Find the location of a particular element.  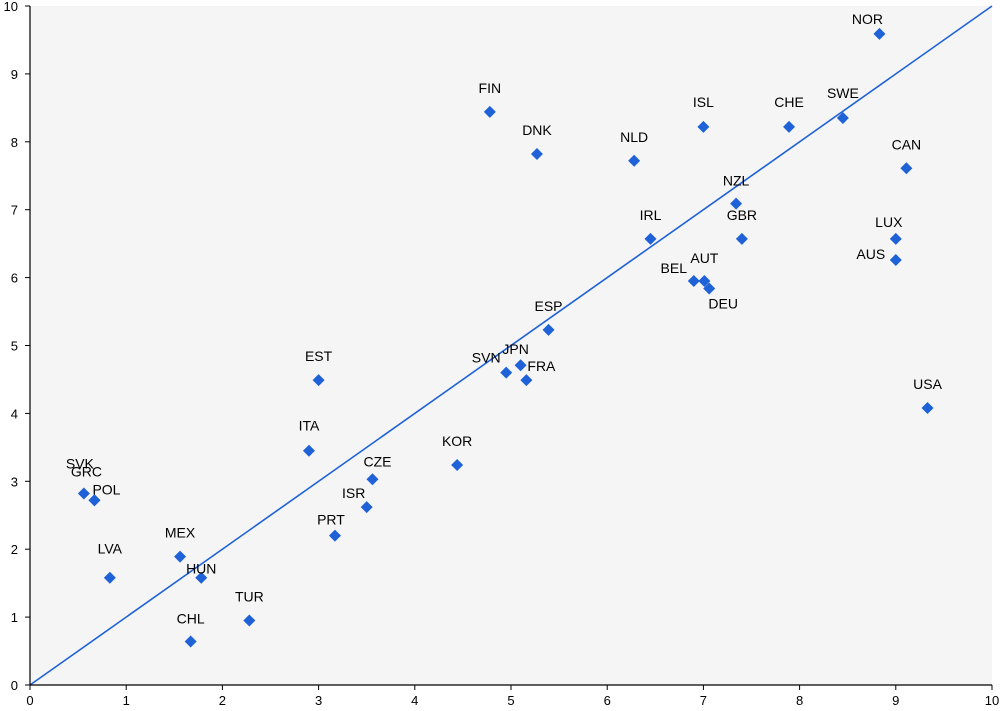

point-aus is located at coordinates (895, 259).